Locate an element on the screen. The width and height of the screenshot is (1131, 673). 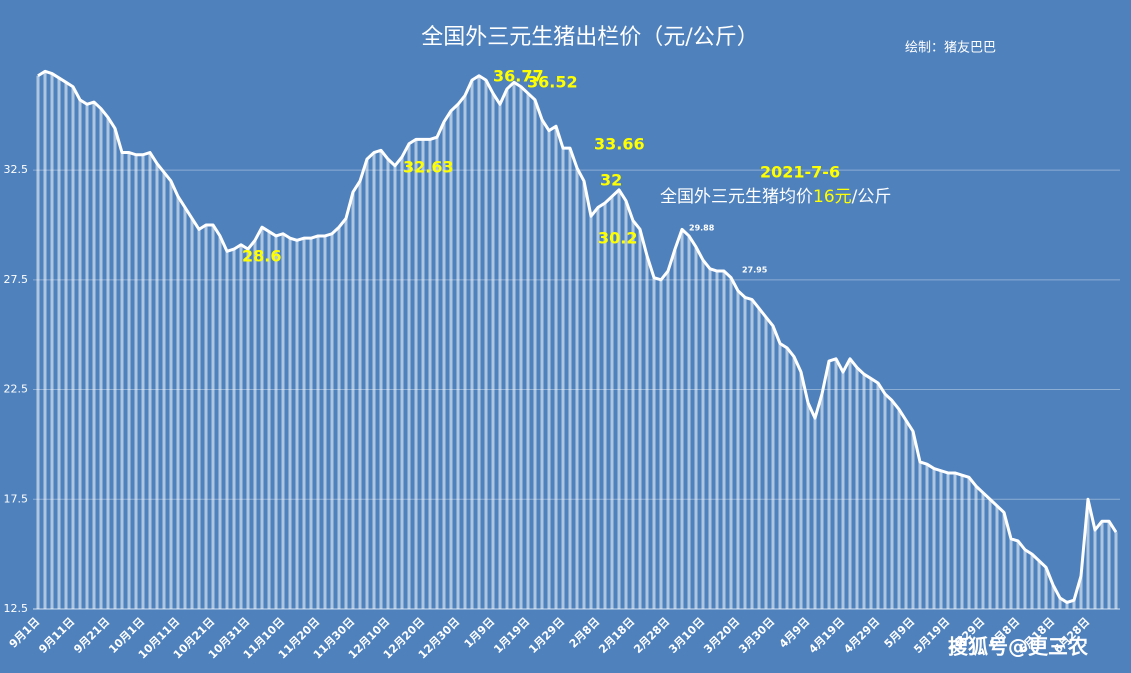
annotation: 36.77 is located at coordinates (518, 76).